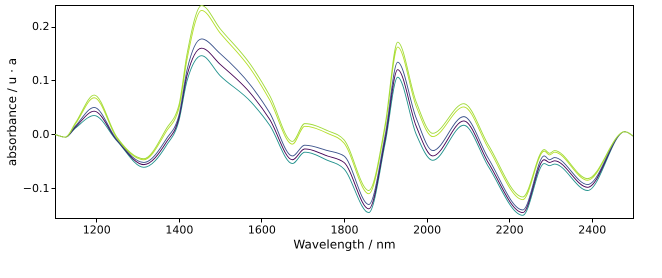 The width and height of the screenshot is (662, 278). Describe the element at coordinates (41, 80) in the screenshot. I see `y-tick-label: 0.1` at that location.